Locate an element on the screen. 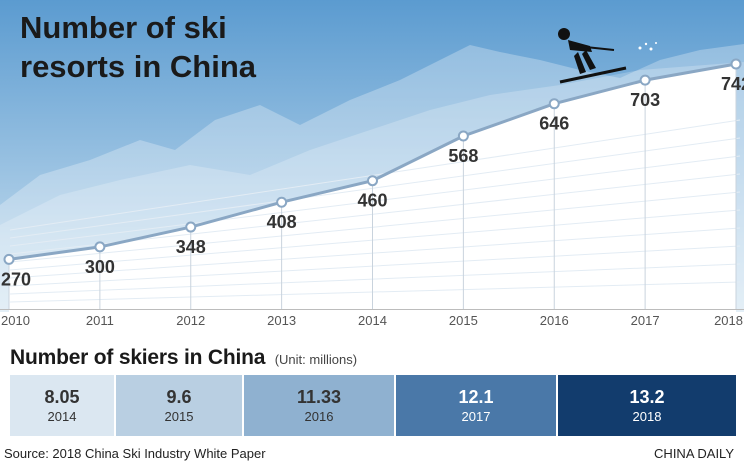 The height and width of the screenshot is (465, 744). skier-value: 8.05 is located at coordinates (62, 396).